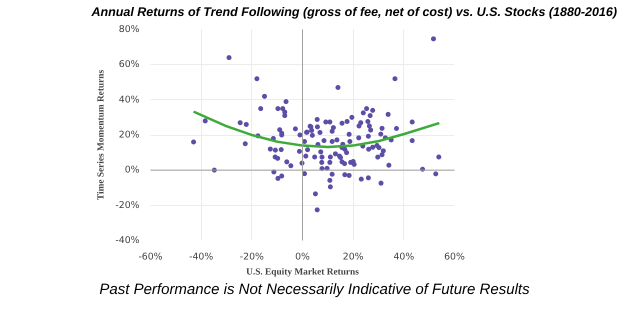 The width and height of the screenshot is (629, 320). I want to click on y-tick-label: -40%, so click(127, 240).